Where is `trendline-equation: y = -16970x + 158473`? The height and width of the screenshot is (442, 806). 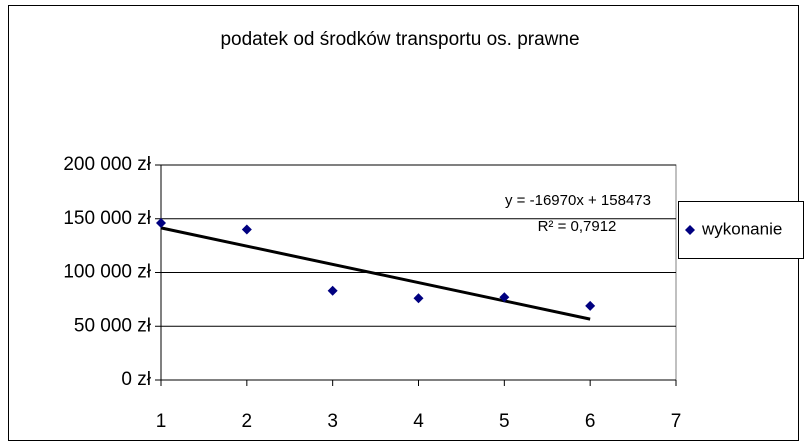
trendline-equation: y = -16970x + 158473 is located at coordinates (578, 200).